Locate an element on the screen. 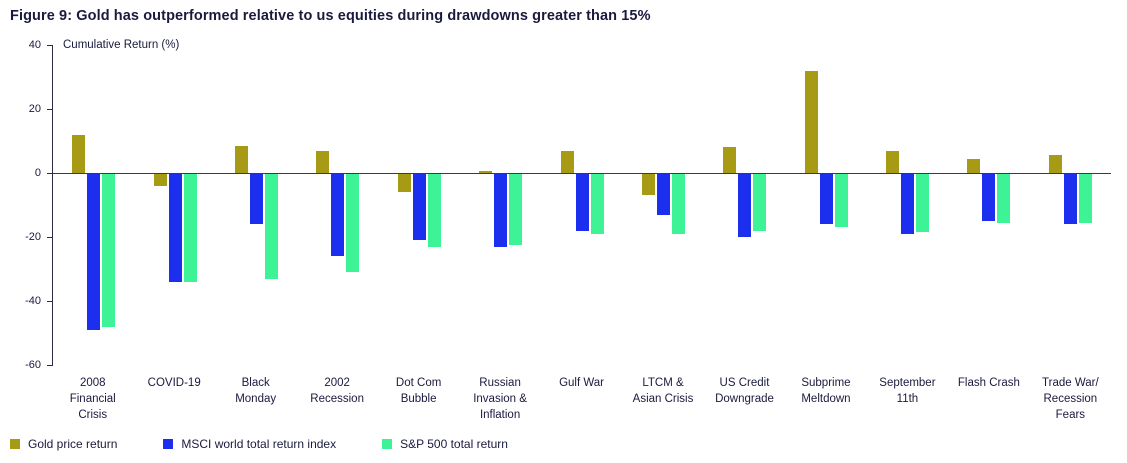  legend-item: MSCI world total return index is located at coordinates (249, 444).